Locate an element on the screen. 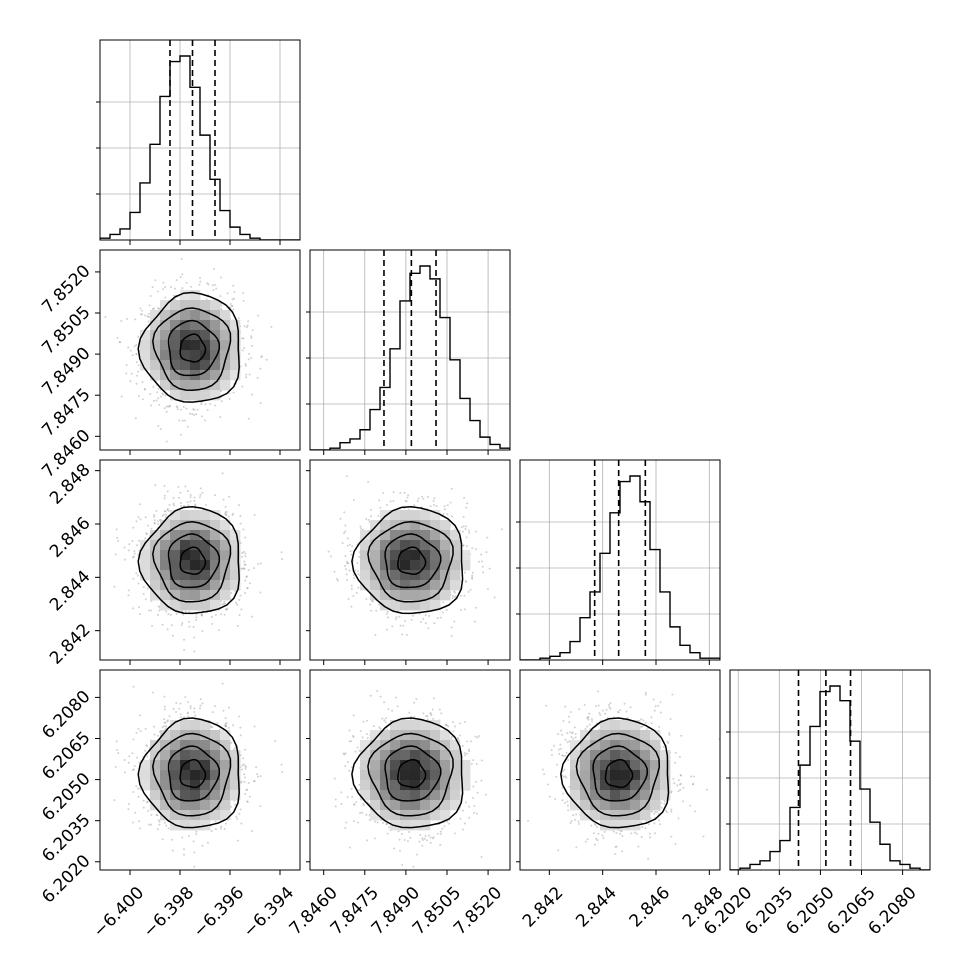  contours is located at coordinates (188, 560).